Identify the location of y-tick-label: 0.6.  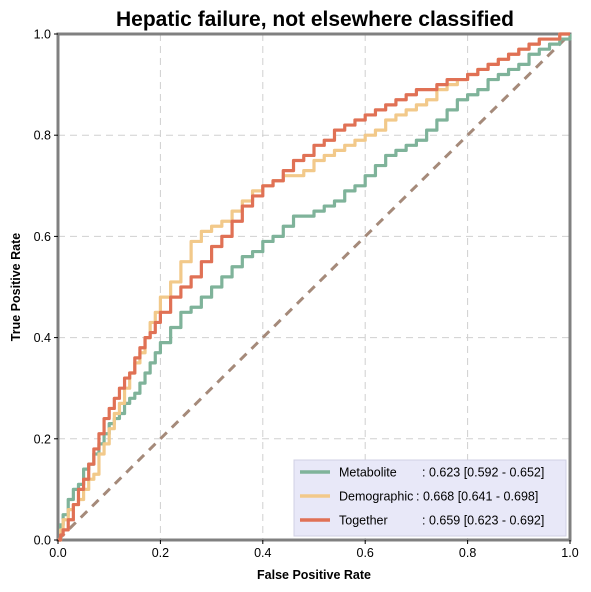
(42, 237).